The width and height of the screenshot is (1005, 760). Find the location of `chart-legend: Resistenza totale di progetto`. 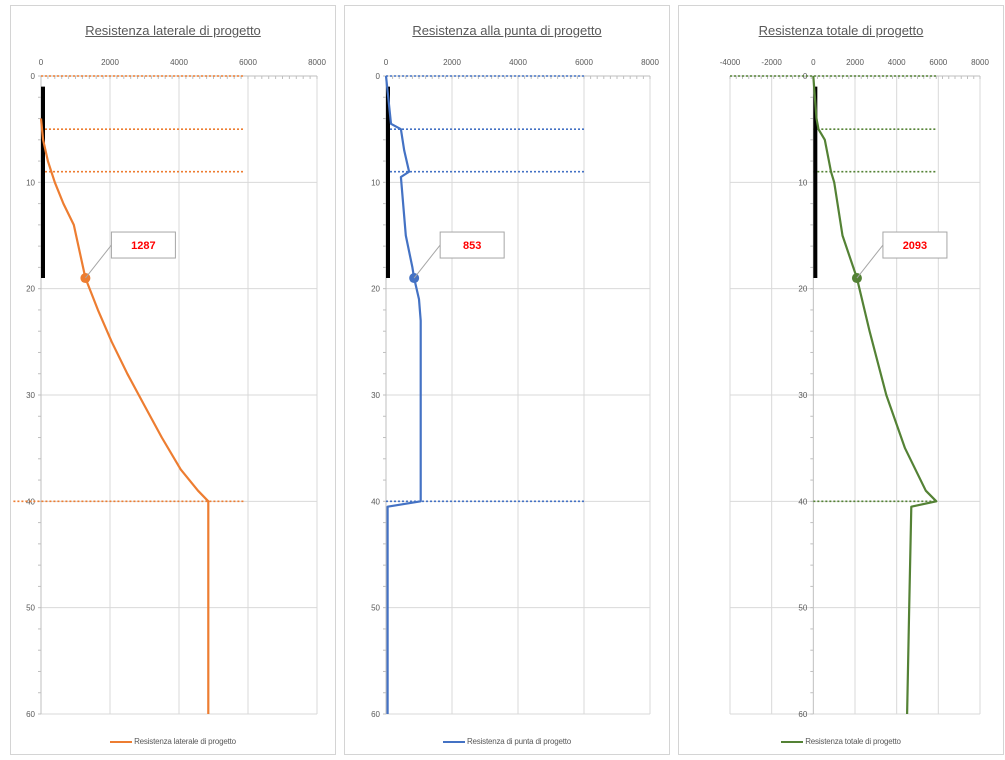

chart-legend: Resistenza totale di progetto is located at coordinates (841, 741).